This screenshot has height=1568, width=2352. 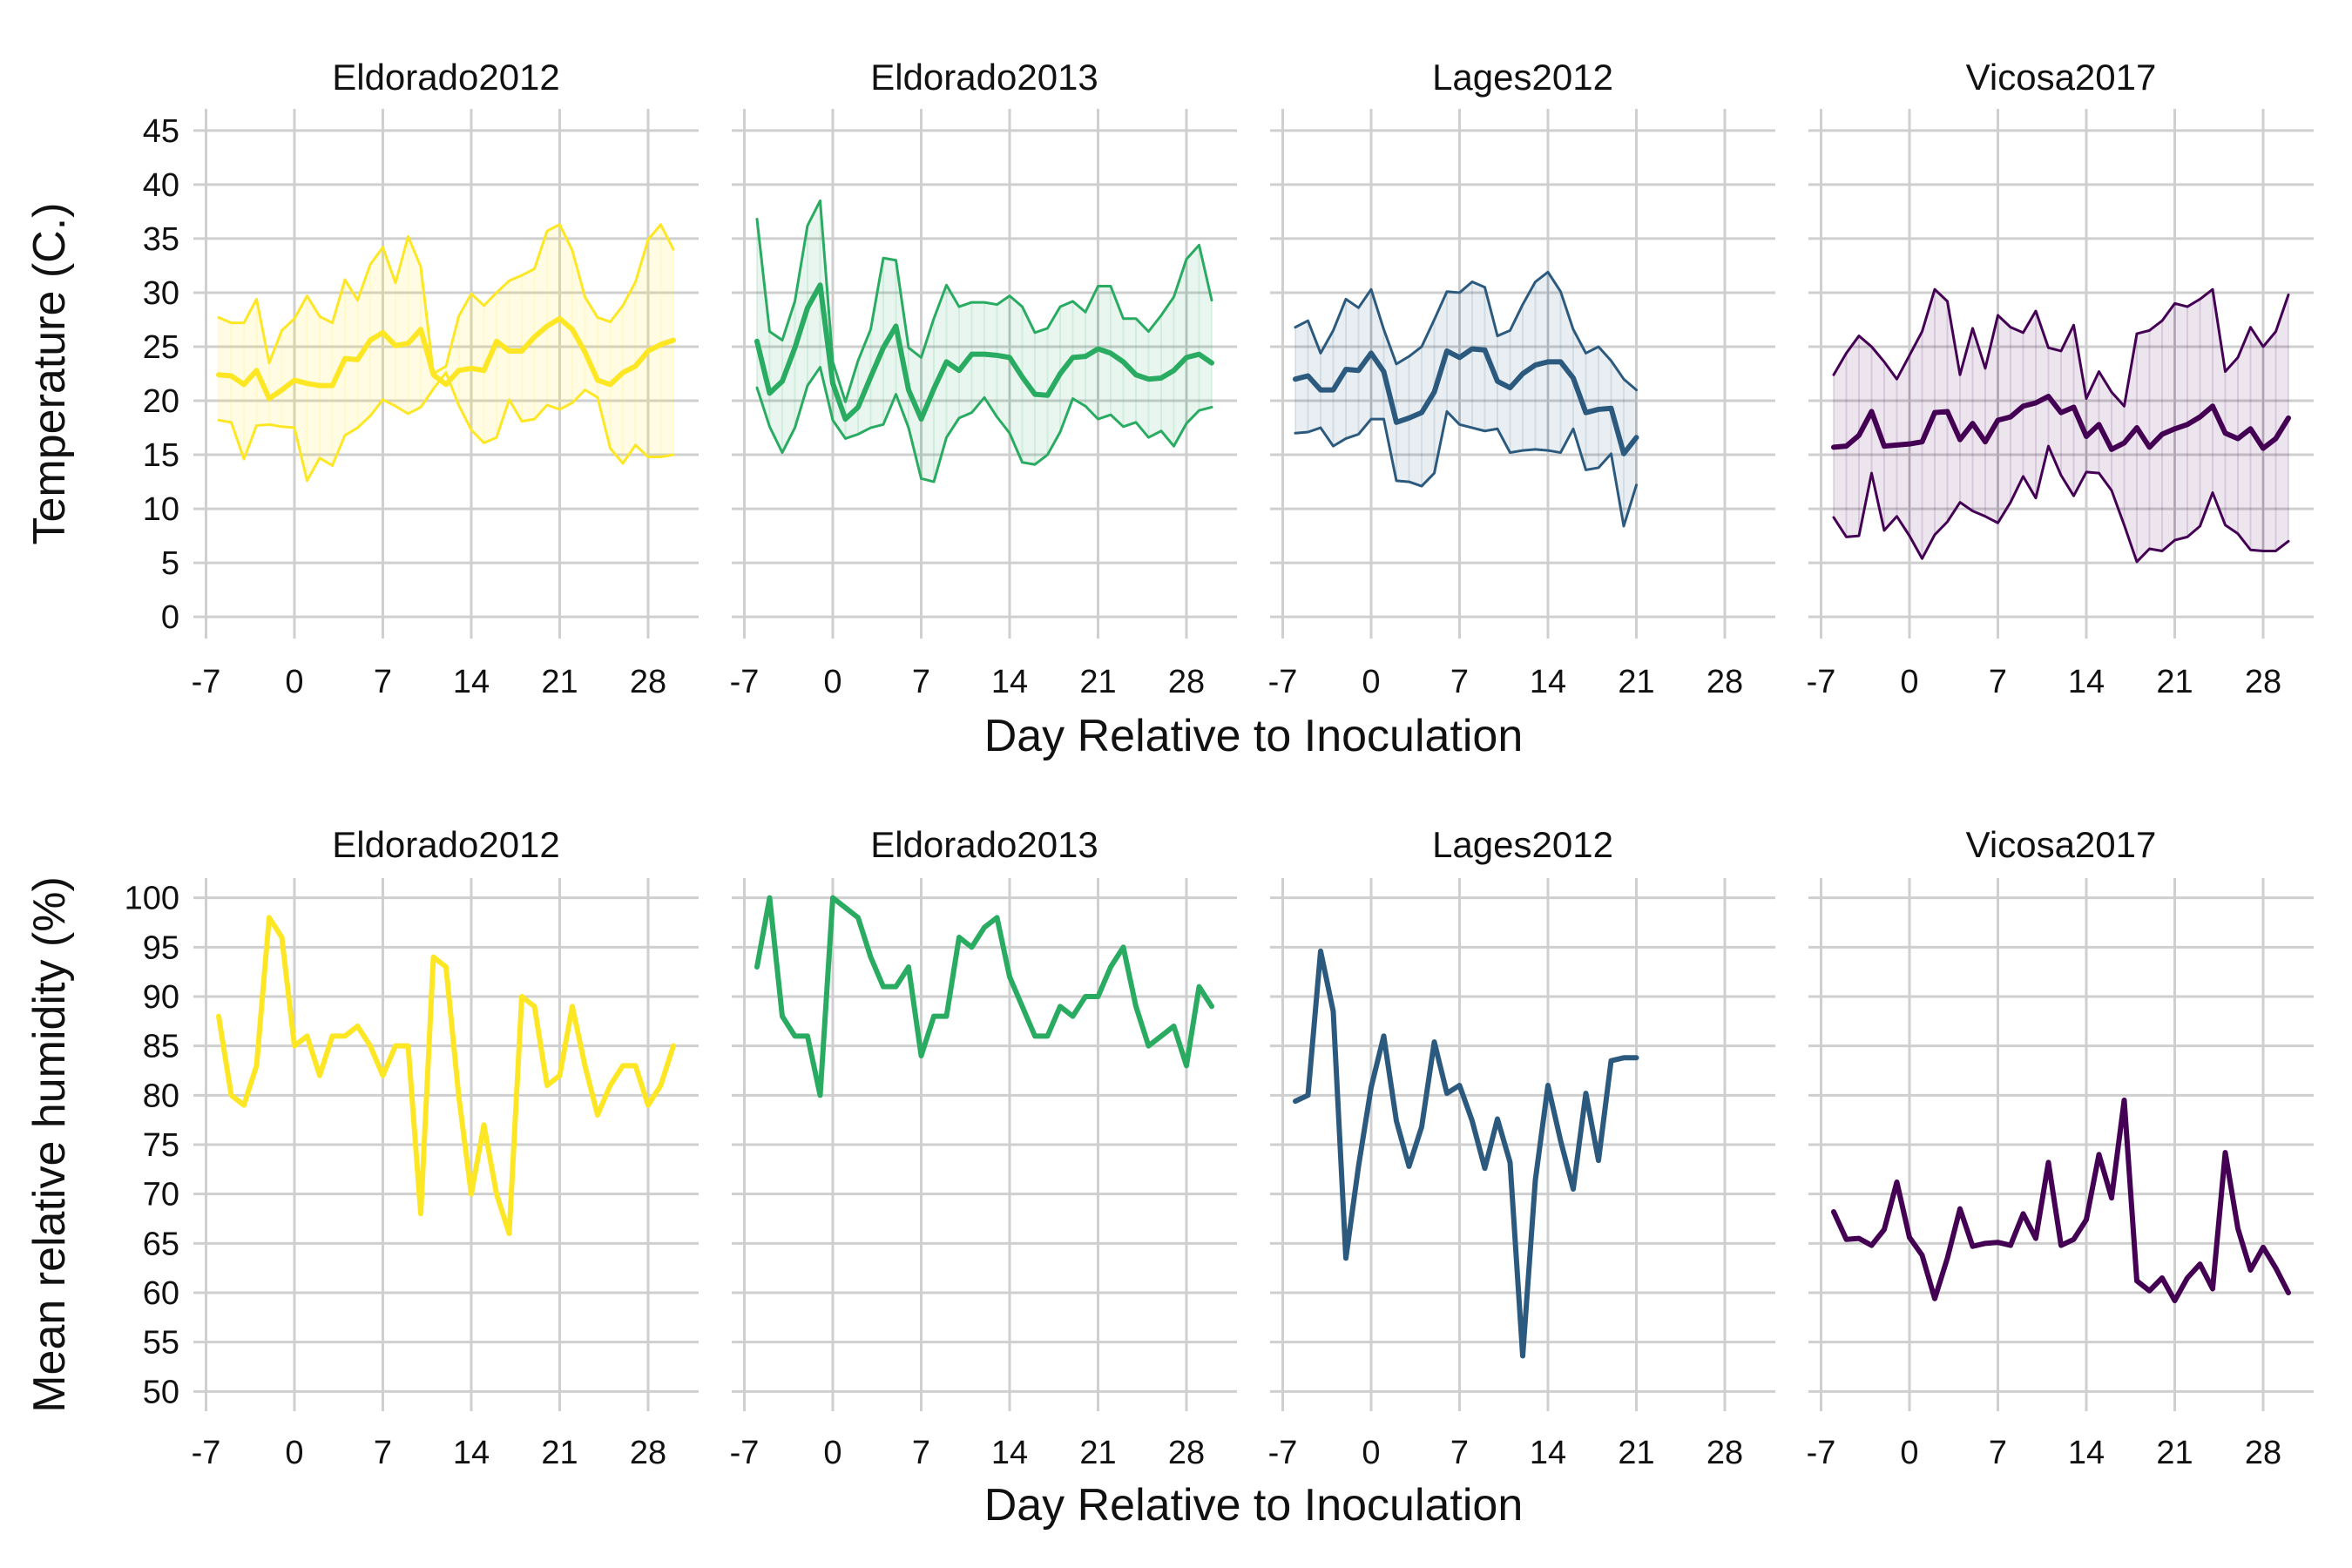 What do you see at coordinates (161, 401) in the screenshot?
I see `y-tick-label: 20` at bounding box center [161, 401].